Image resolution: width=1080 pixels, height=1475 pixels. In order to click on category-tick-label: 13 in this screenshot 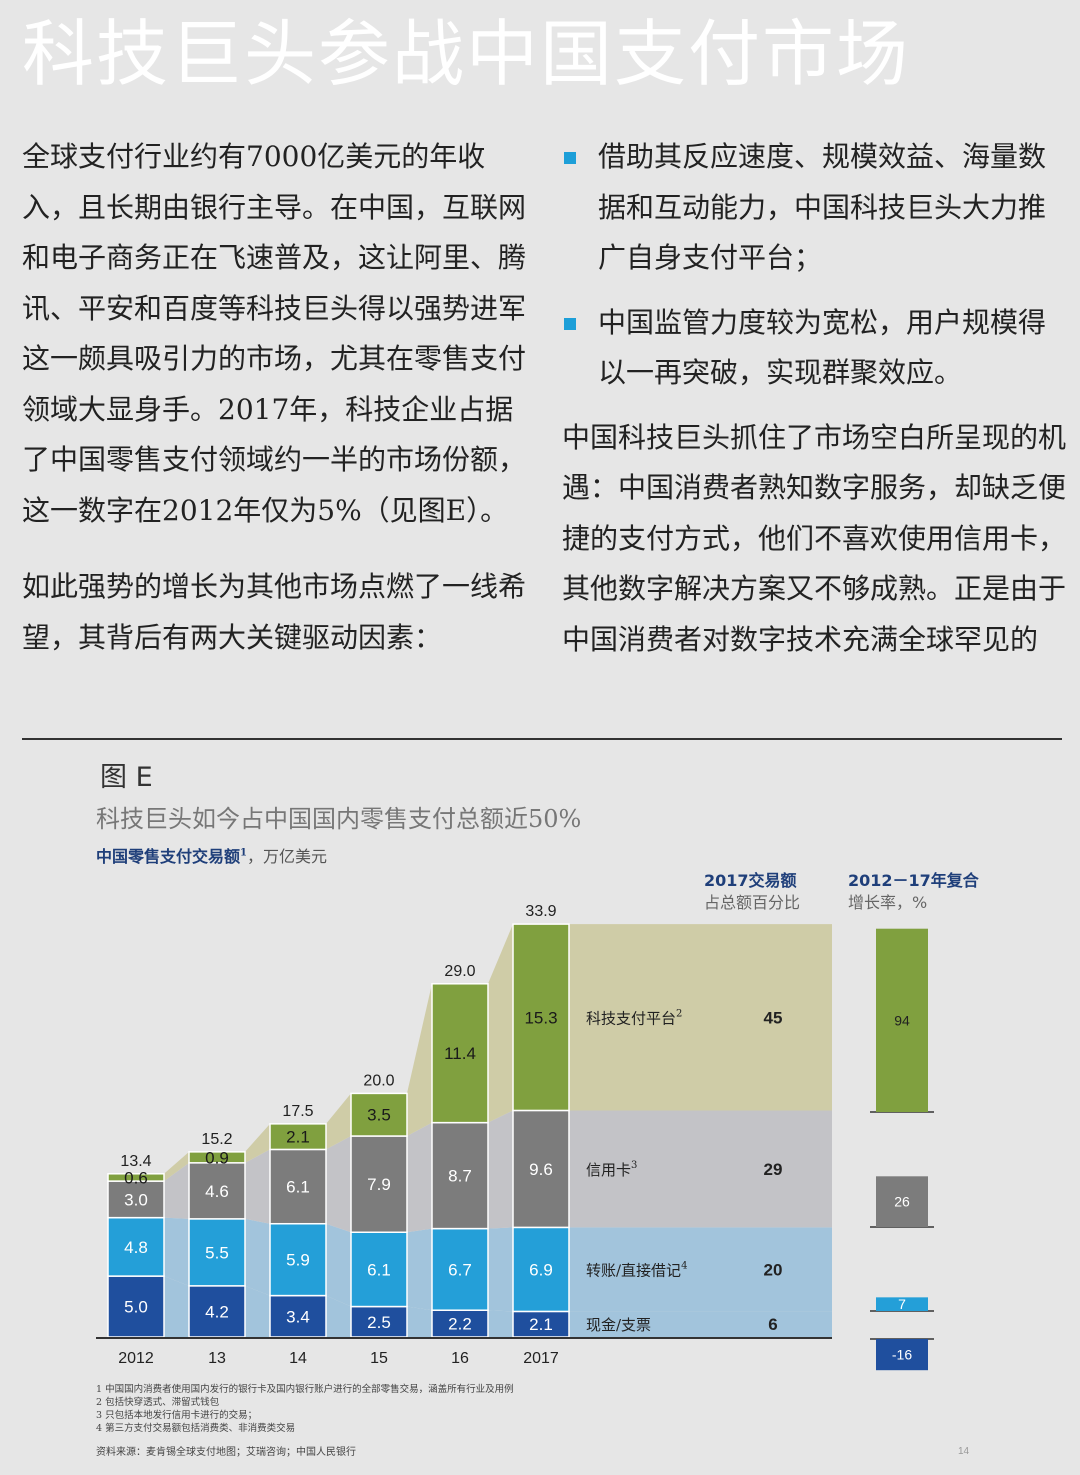, I will do `click(217, 1358)`.